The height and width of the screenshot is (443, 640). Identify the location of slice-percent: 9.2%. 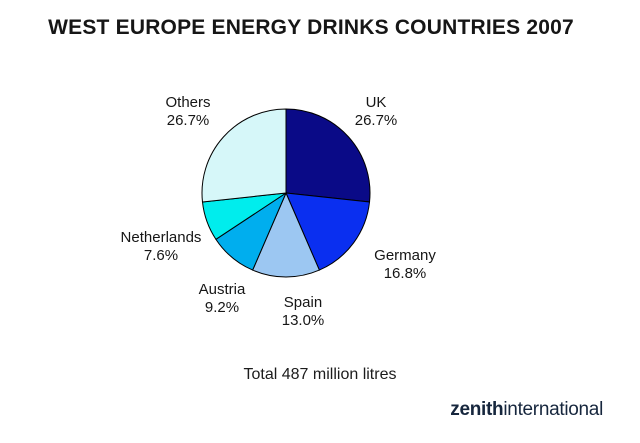
(222, 307).